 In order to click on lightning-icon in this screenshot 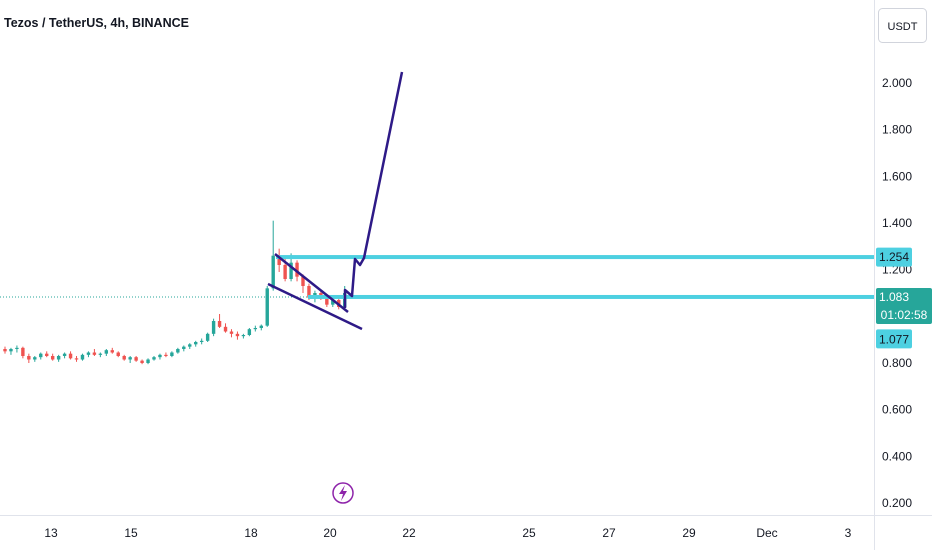, I will do `click(343, 493)`.